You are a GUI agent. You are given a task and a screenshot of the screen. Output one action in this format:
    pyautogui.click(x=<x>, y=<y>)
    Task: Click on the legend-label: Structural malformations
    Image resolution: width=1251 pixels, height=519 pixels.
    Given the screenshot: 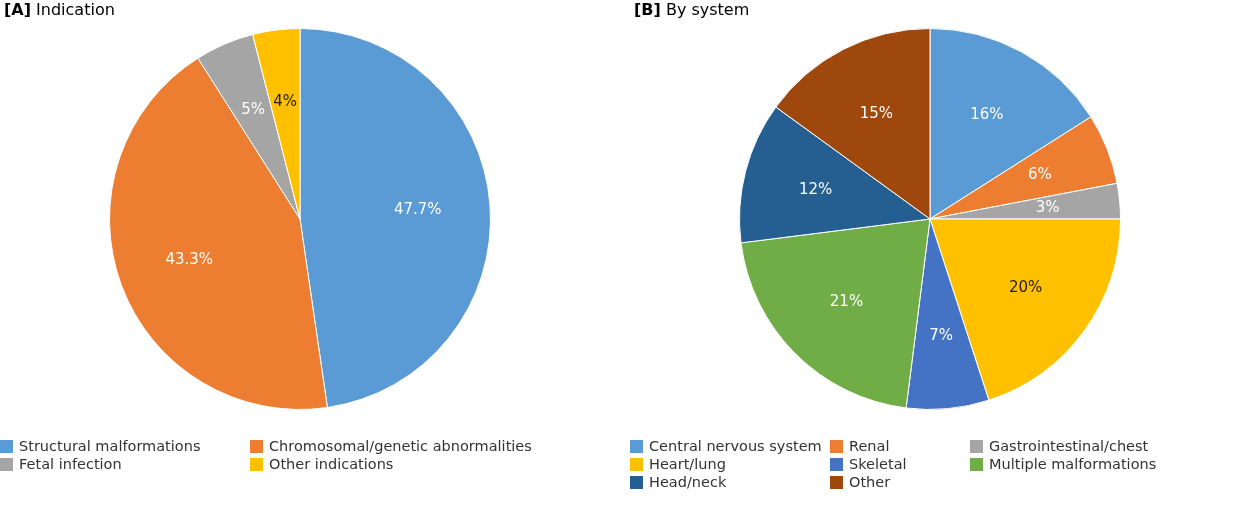 What is the action you would take?
    pyautogui.click(x=110, y=446)
    